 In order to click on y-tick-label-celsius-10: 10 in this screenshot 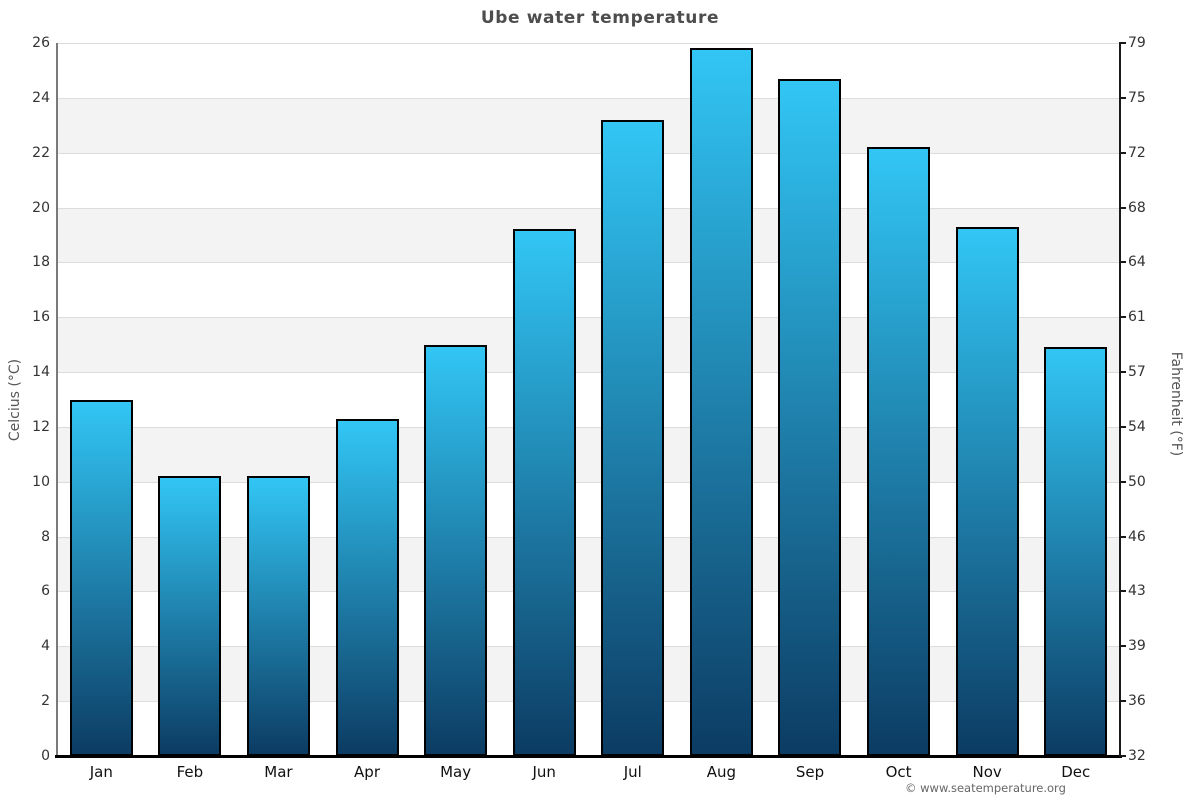, I will do `click(41, 481)`.